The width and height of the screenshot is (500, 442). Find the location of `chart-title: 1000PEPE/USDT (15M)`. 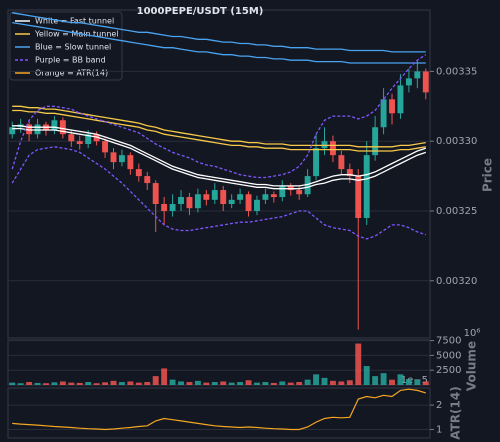

chart-title: 1000PEPE/USDT (15M) is located at coordinates (200, 11).